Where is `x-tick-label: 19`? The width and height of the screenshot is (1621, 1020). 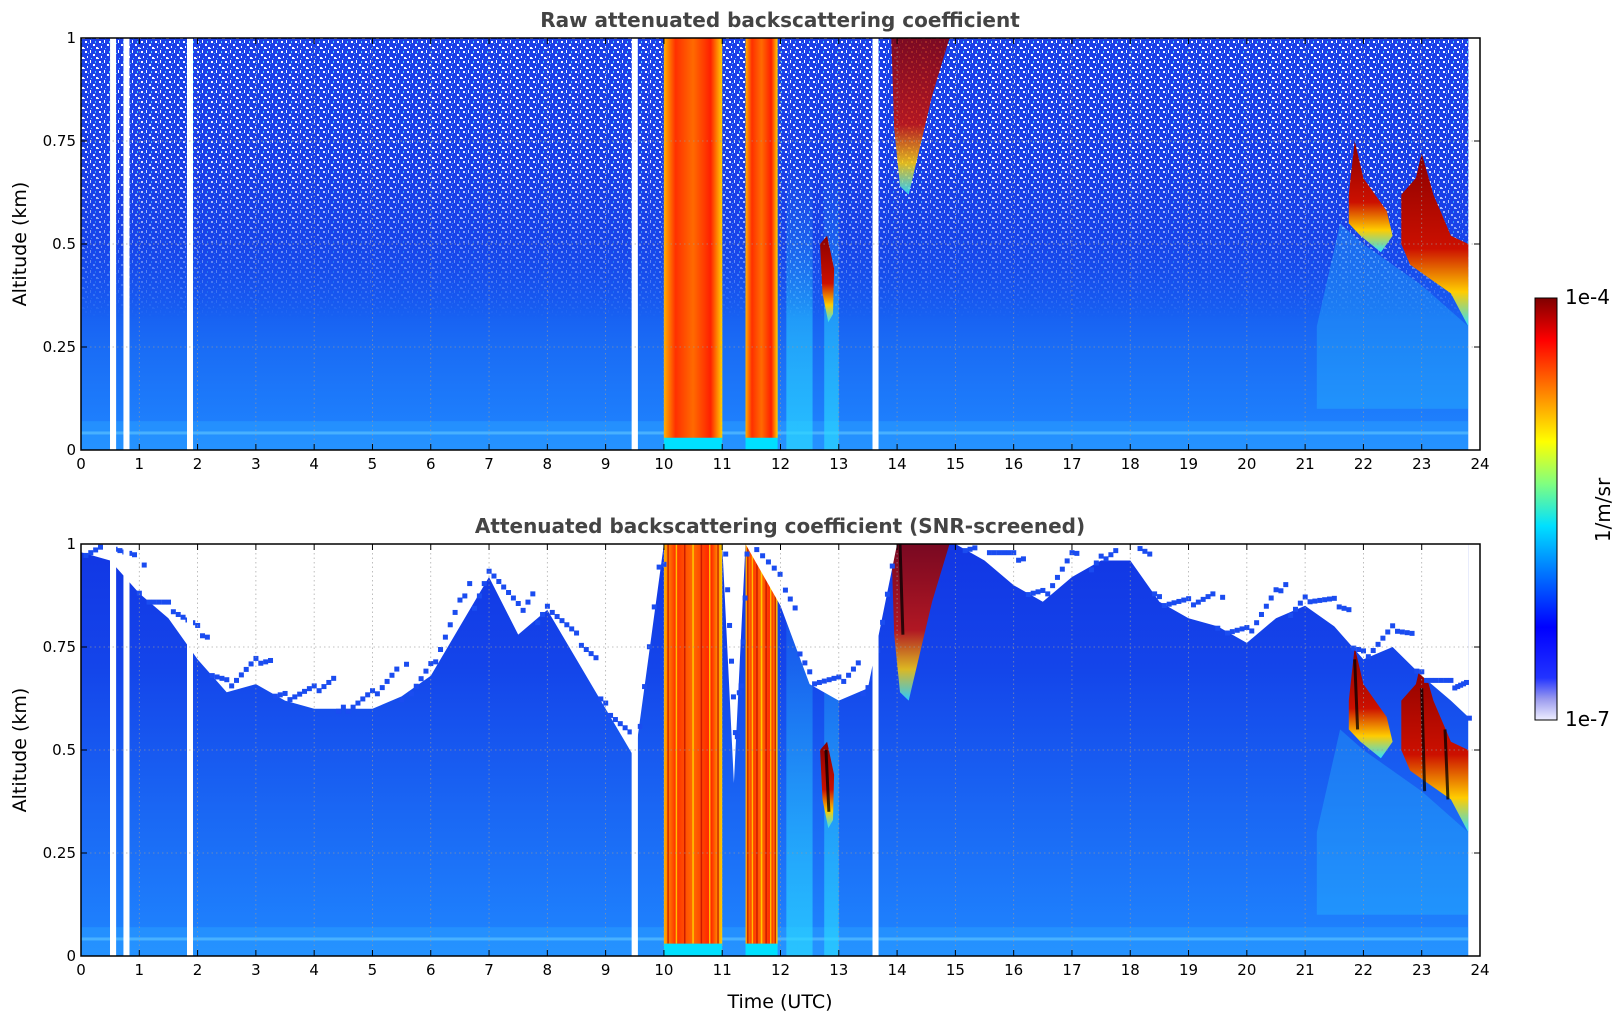 x-tick-label: 19 is located at coordinates (1188, 970).